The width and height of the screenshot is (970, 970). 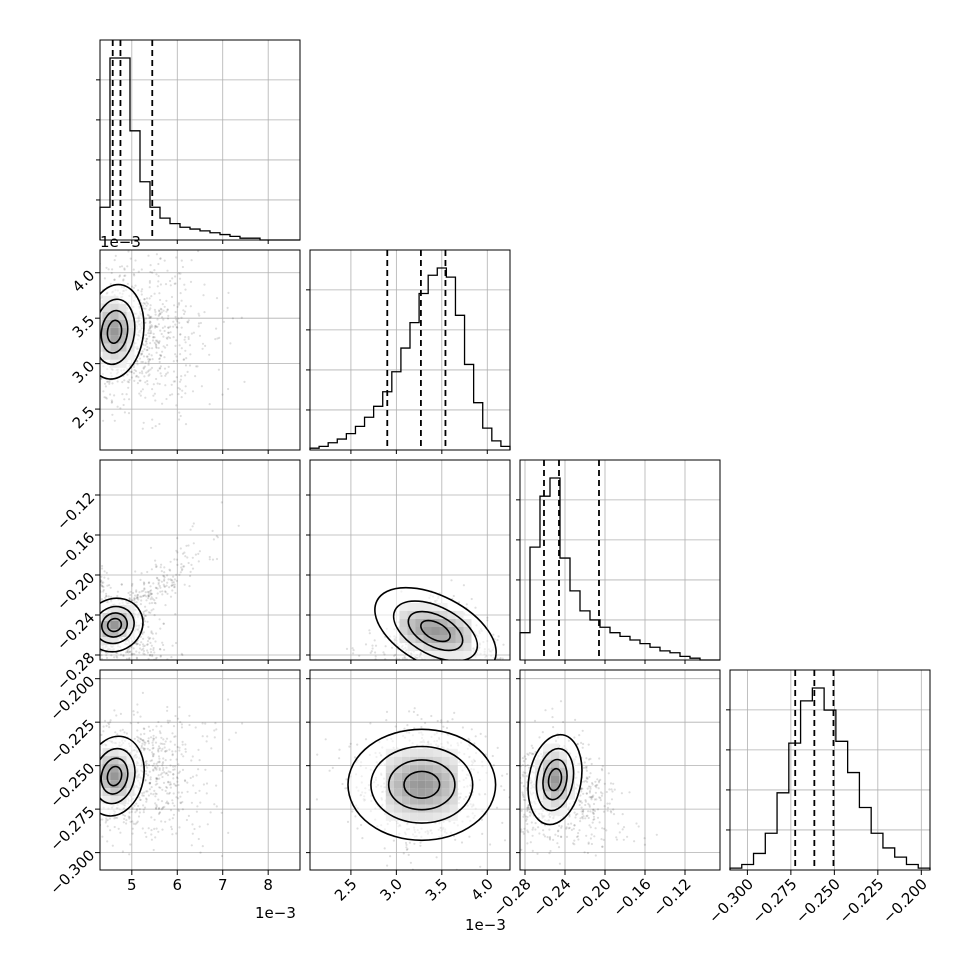 I want to click on contour-line, so click(x=422, y=785).